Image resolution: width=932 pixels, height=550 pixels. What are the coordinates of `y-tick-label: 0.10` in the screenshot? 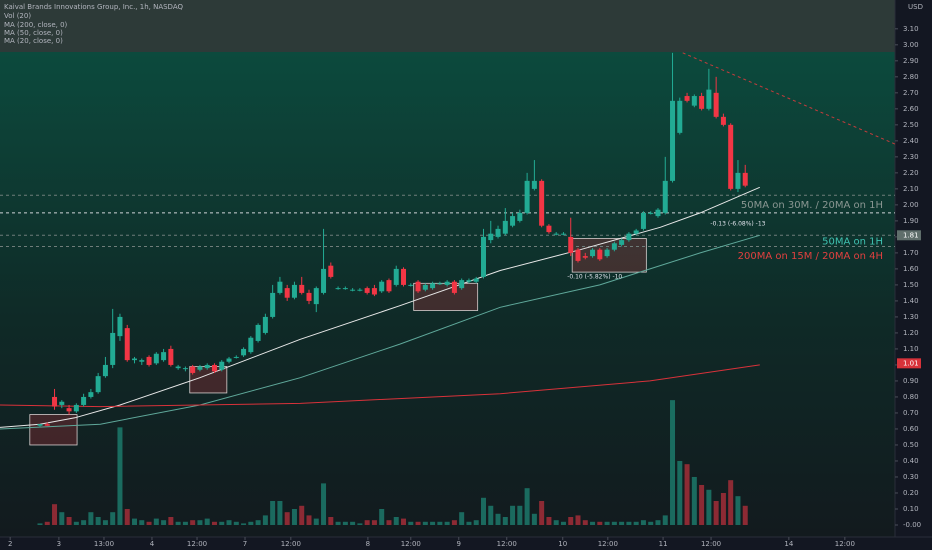 It's located at (911, 509).